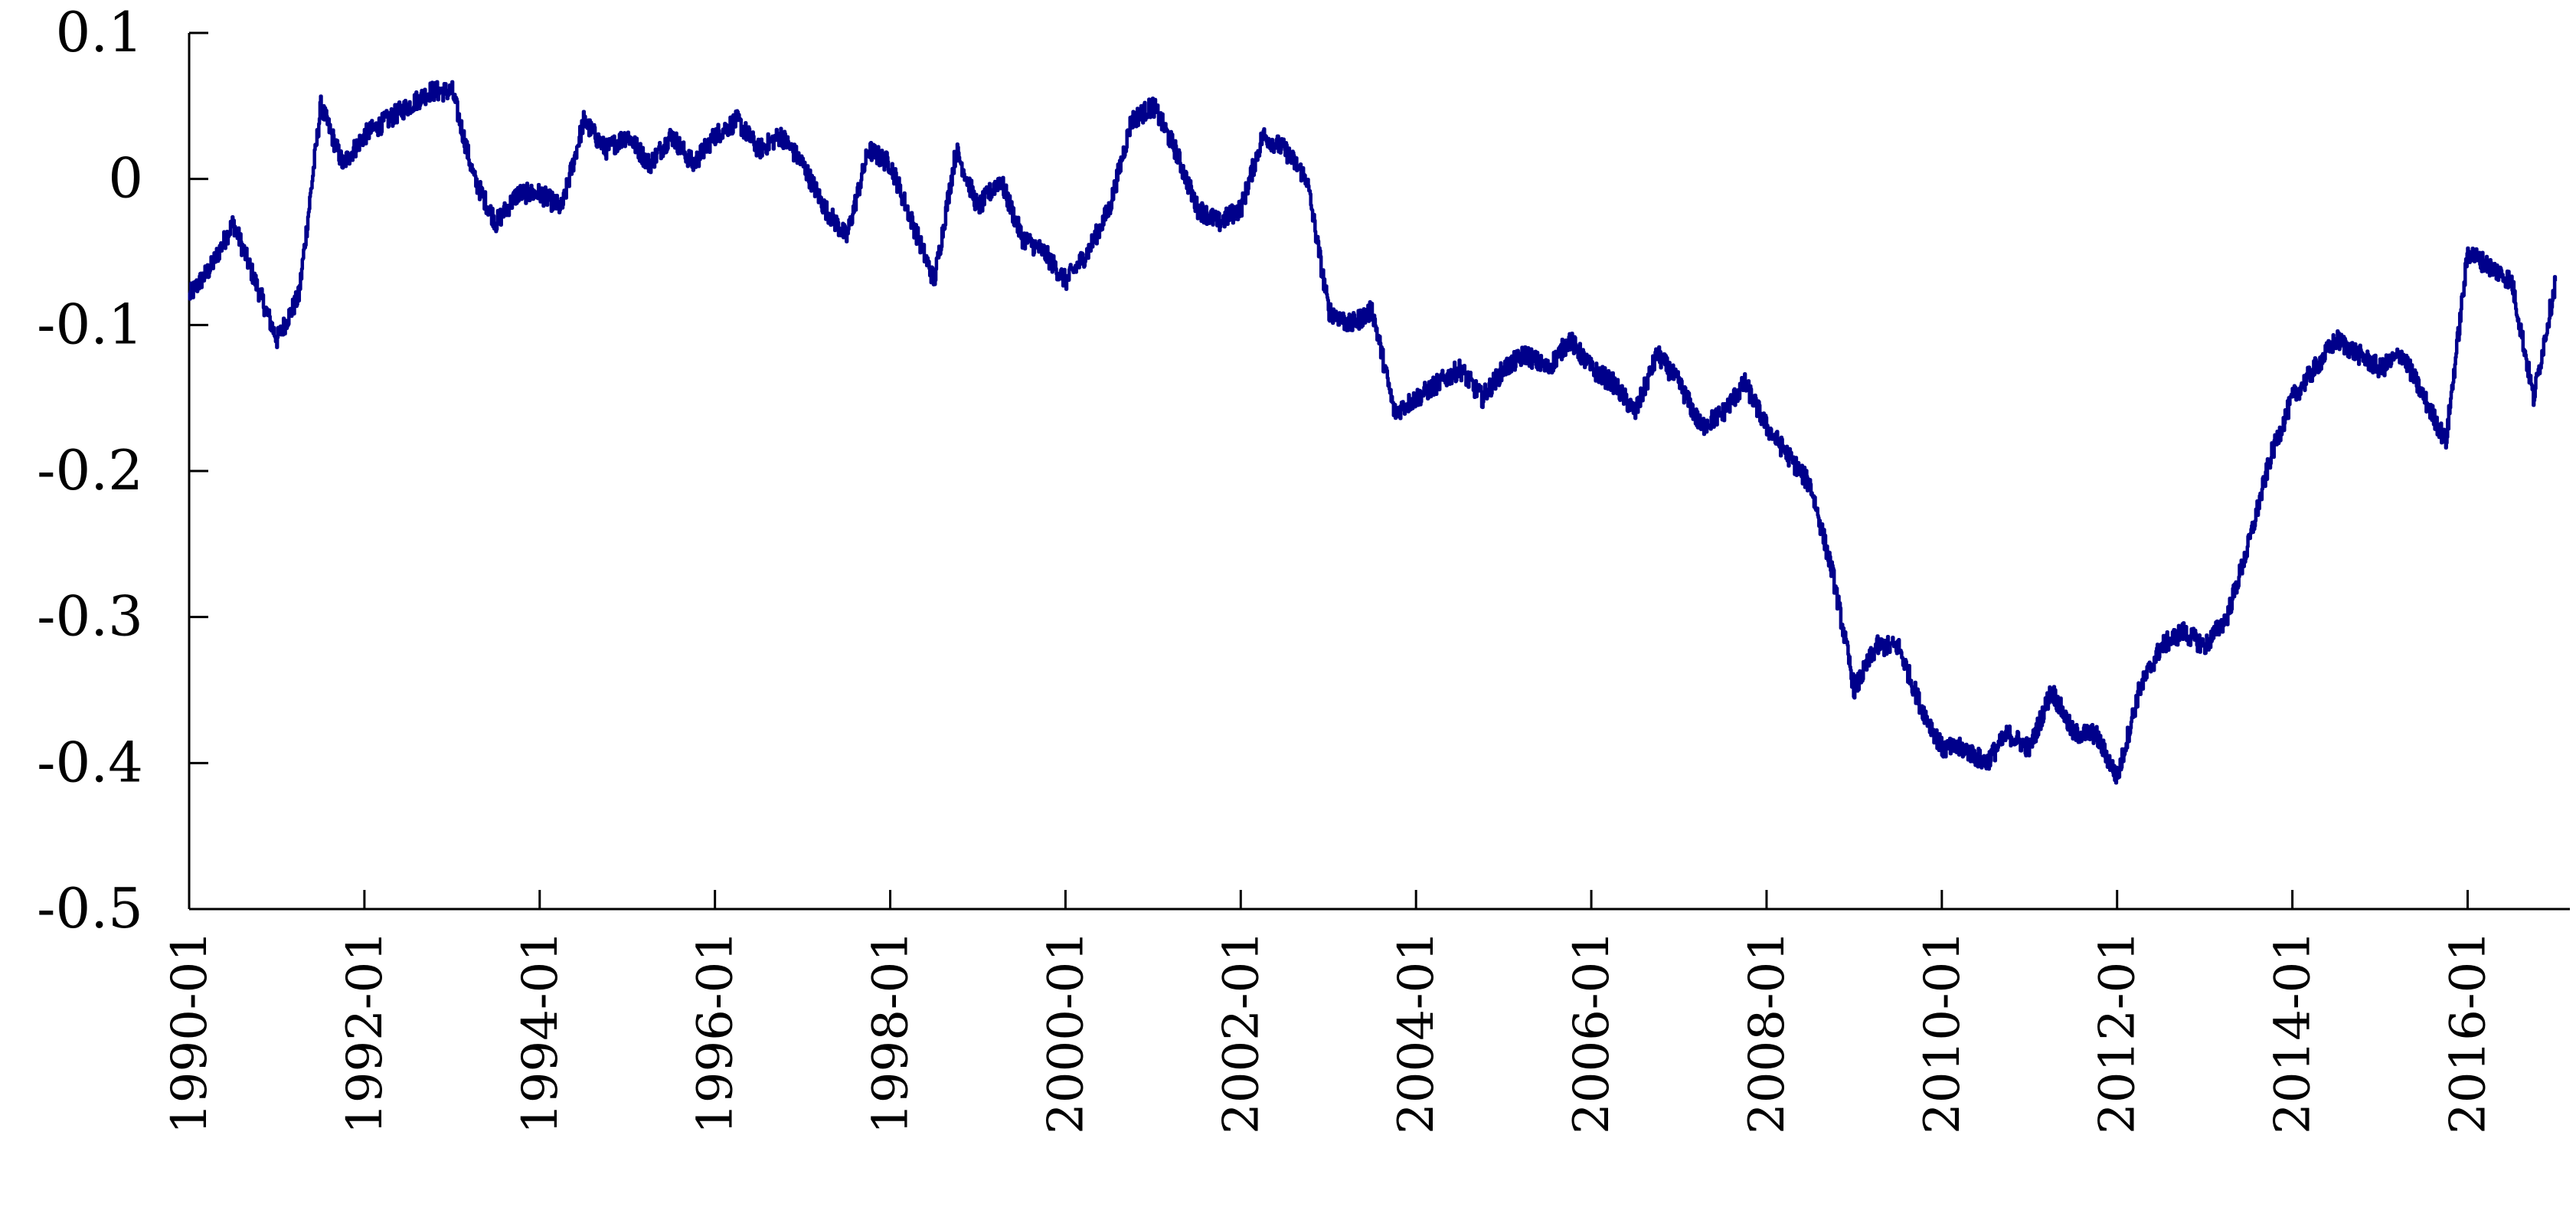  What do you see at coordinates (540, 1032) in the screenshot?
I see `x-tick-label: 1994-01` at bounding box center [540, 1032].